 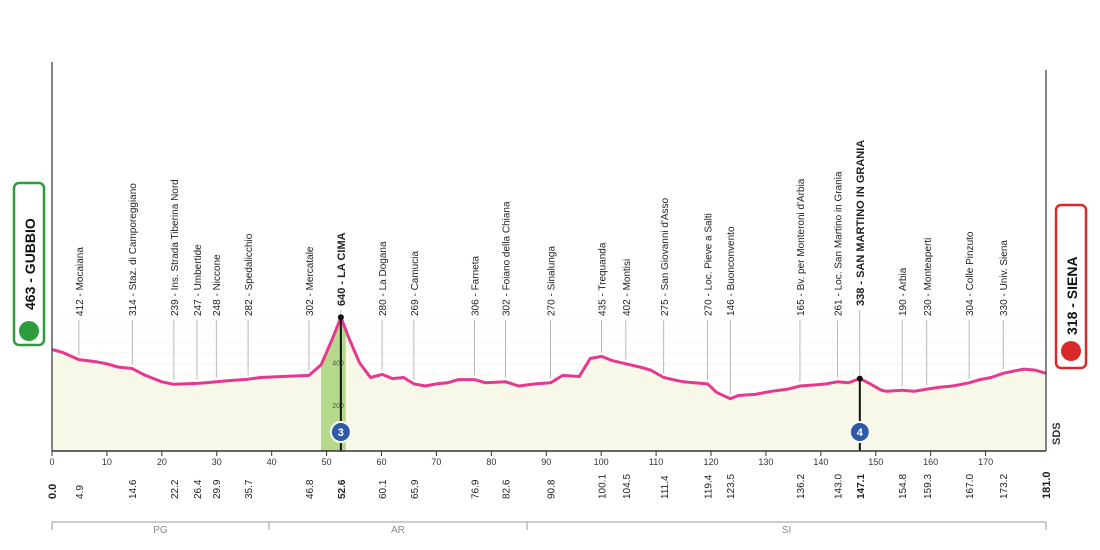 I want to click on x-tick-label: 0, so click(x=51, y=462).